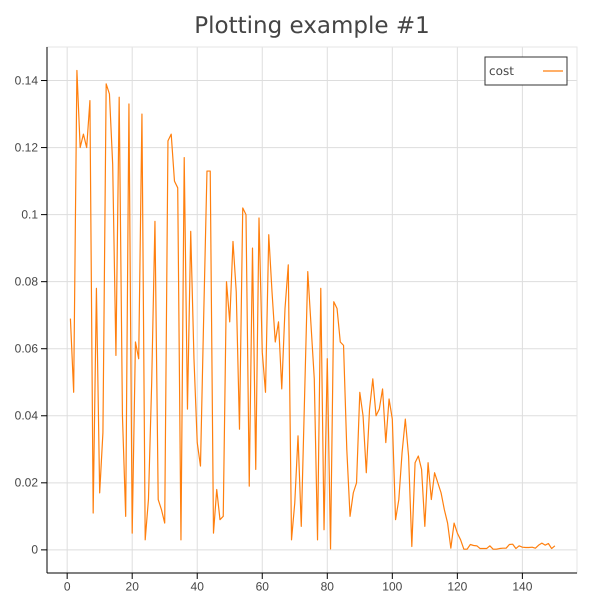  I want to click on y-tick-label: 0.14, so click(26, 80).